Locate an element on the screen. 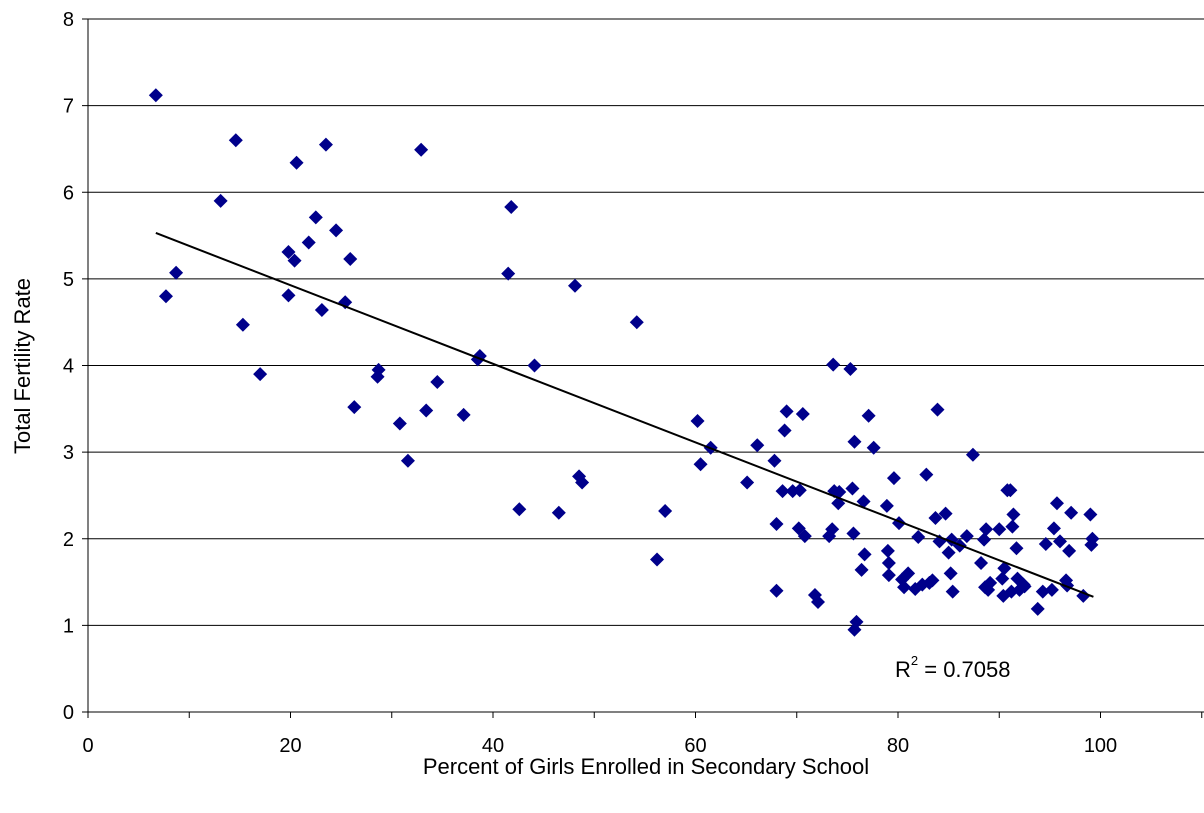 This screenshot has width=1204, height=813. y-tick-label: 8 is located at coordinates (68, 20).